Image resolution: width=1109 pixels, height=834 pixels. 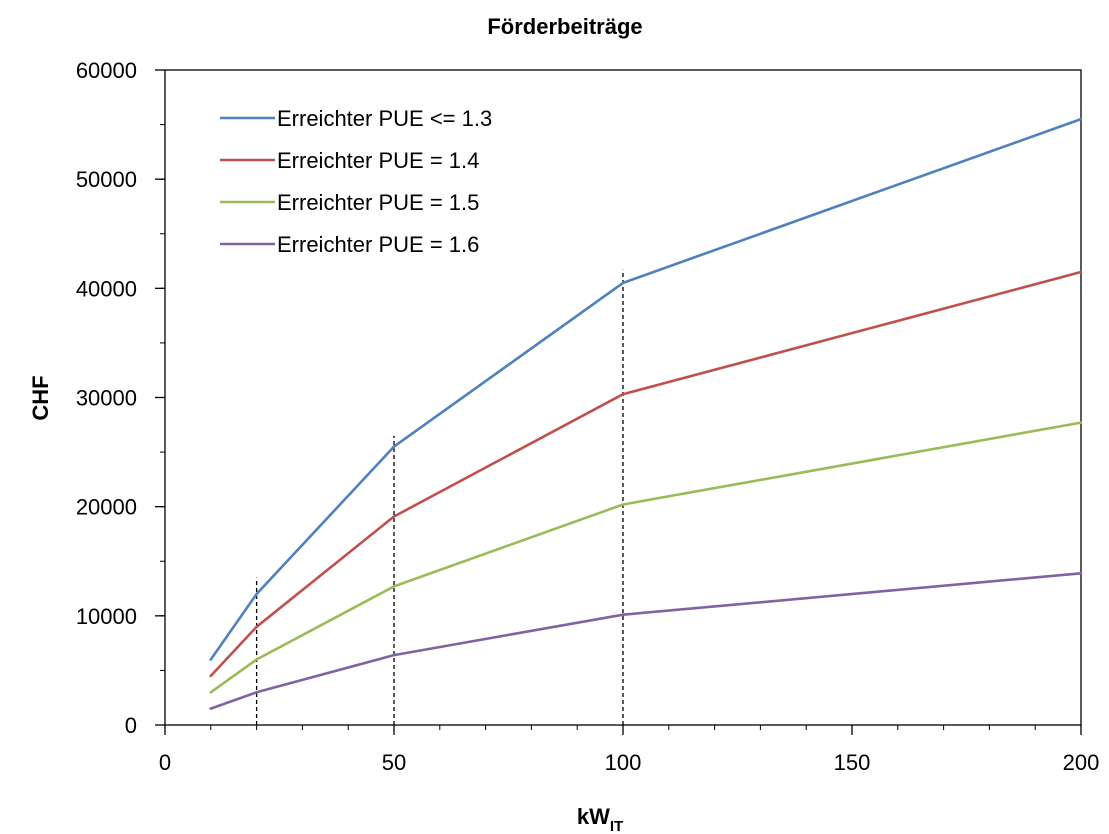 I want to click on y-tick-label: 30000, so click(x=106, y=398).